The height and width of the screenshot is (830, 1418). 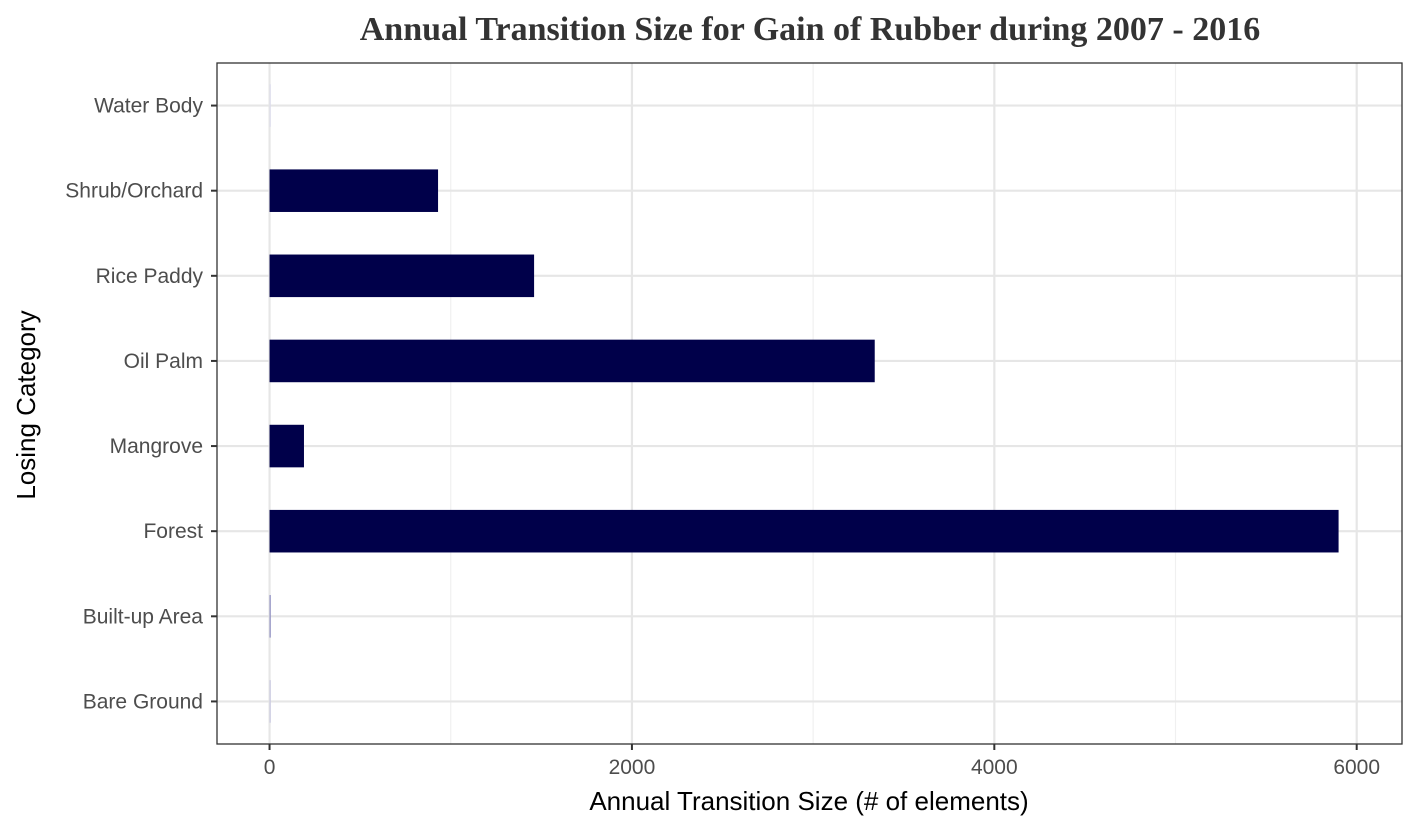 What do you see at coordinates (156, 446) in the screenshot?
I see `y-tick-label: Mangrove` at bounding box center [156, 446].